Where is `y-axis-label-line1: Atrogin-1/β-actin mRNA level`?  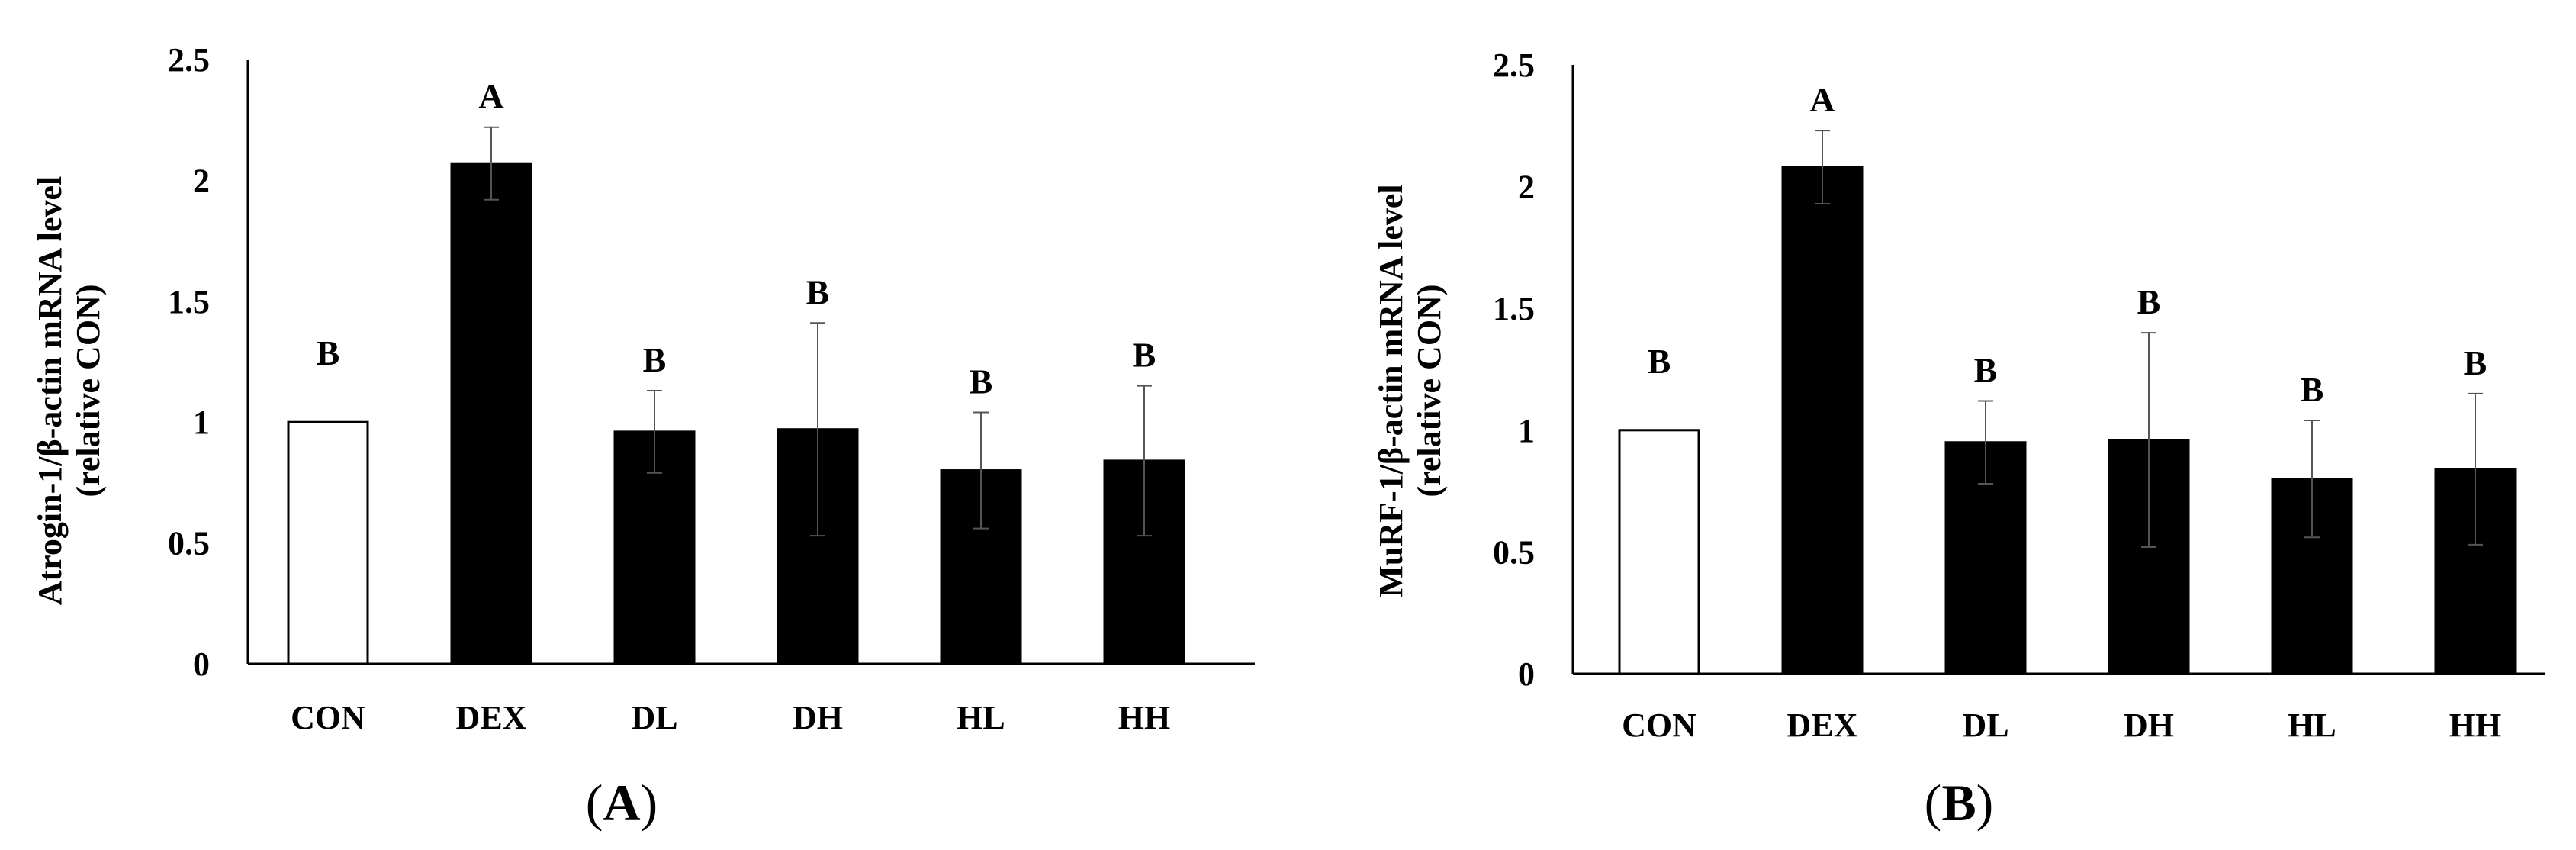
y-axis-label-line1: Atrogin-1/β-actin mRNA level is located at coordinates (50, 391).